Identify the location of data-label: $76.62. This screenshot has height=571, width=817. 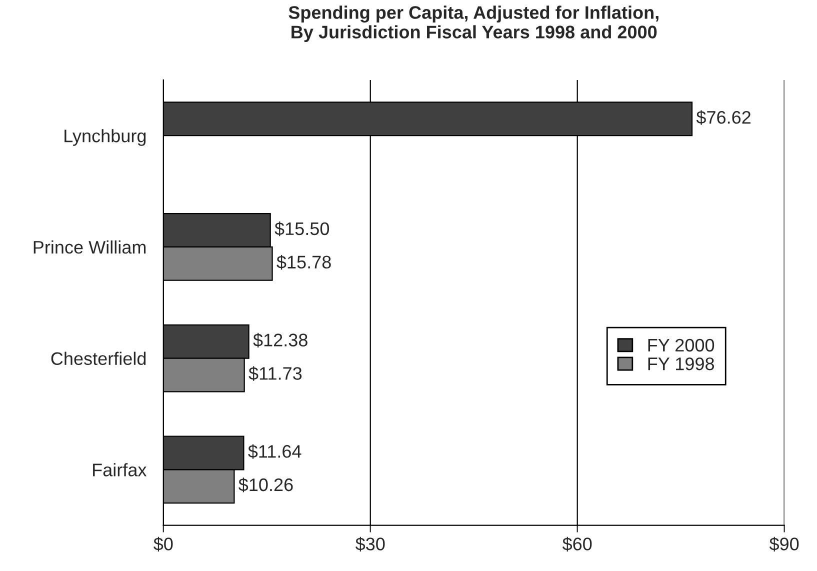
(723, 117).